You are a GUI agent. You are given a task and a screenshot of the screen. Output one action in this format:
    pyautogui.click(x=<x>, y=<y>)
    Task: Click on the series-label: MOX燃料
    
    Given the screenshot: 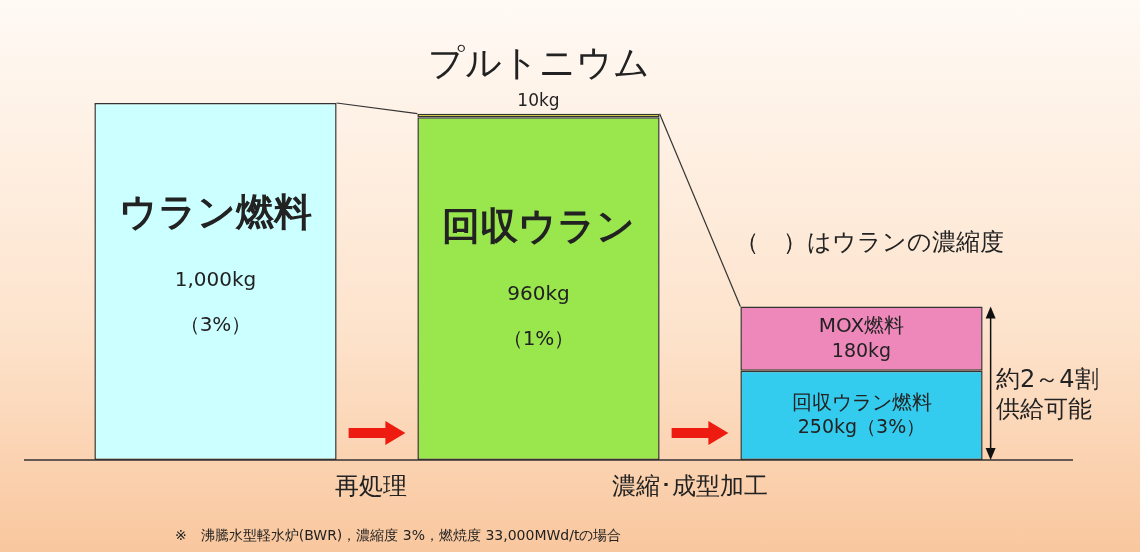 What is the action you would take?
    pyautogui.click(x=861, y=324)
    